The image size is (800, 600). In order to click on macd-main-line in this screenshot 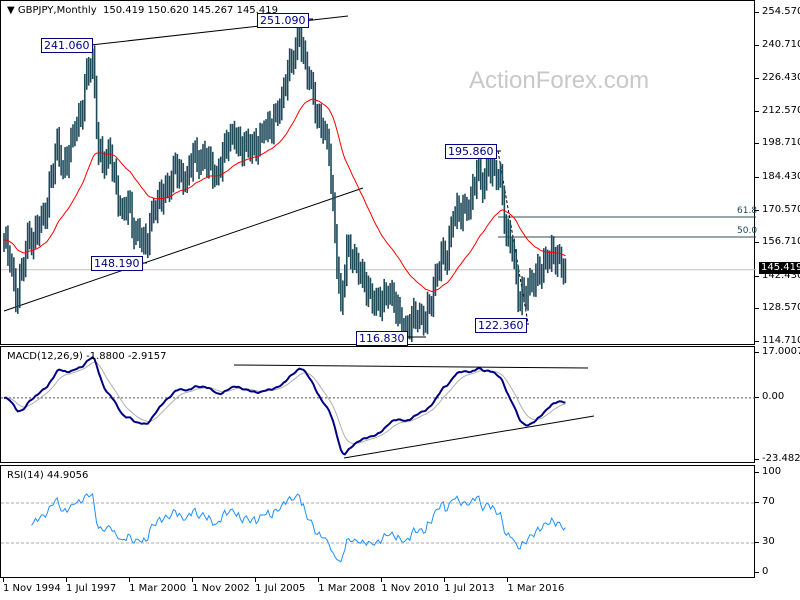, I will do `click(284, 405)`.